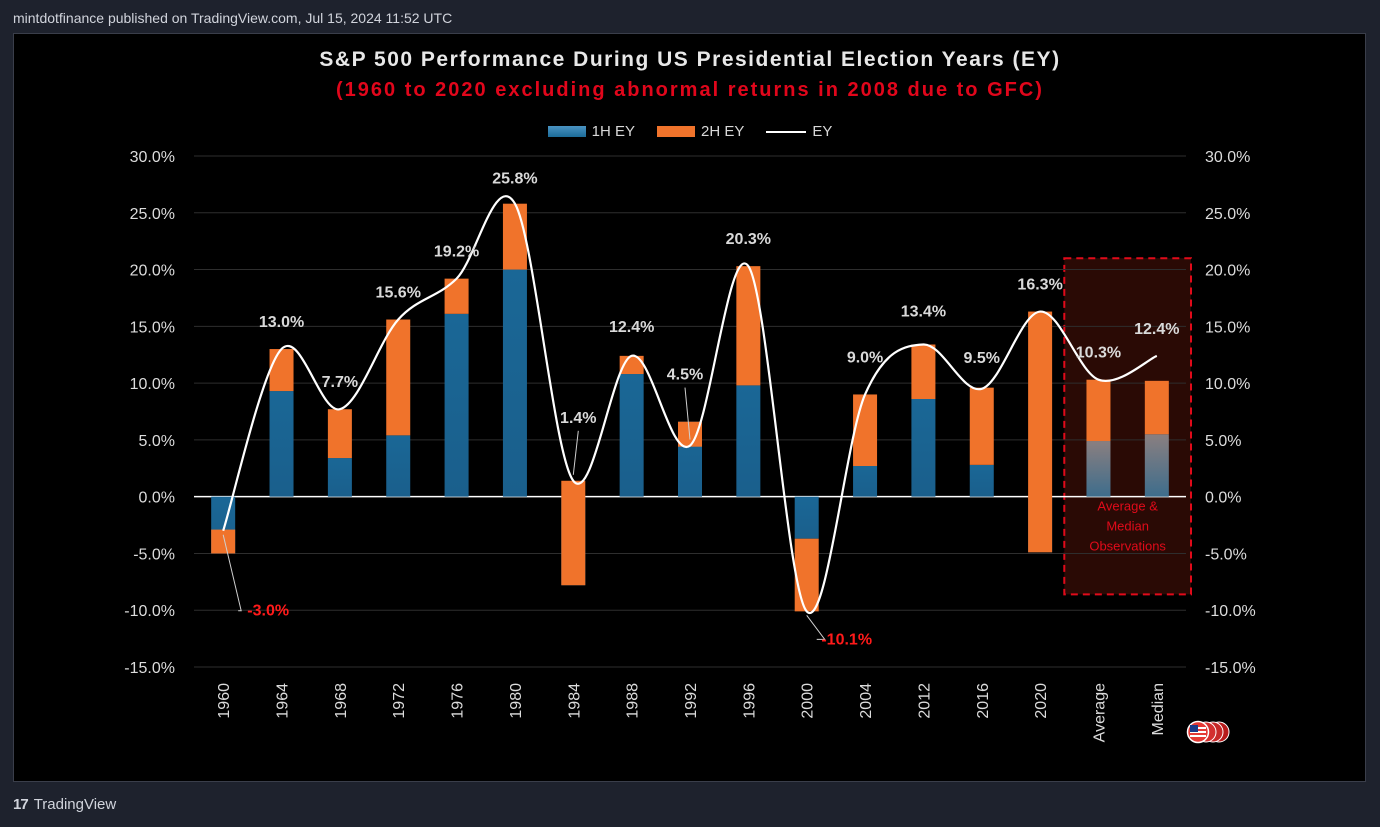  I want to click on x-category-label: 2004, so click(866, 701).